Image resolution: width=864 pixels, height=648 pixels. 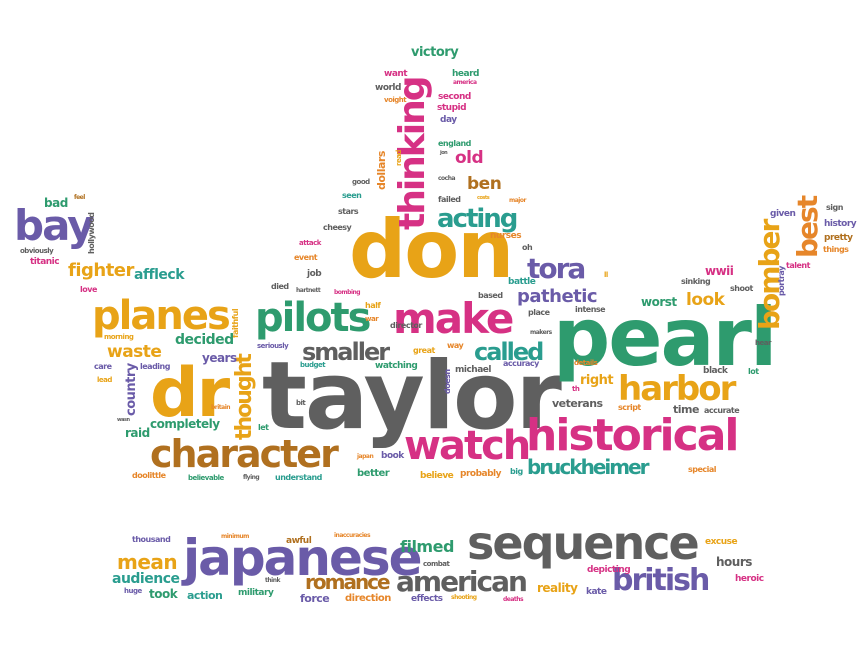 What do you see at coordinates (556, 268) in the screenshot?
I see `word-tora: tora` at bounding box center [556, 268].